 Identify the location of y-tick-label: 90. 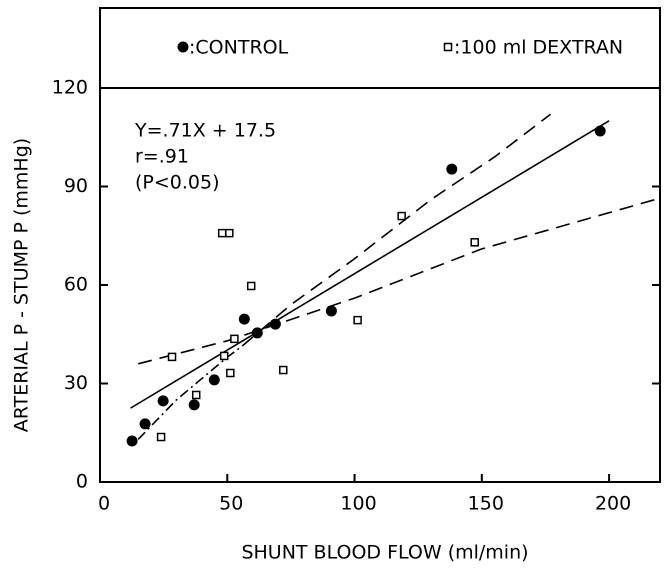
(76, 186).